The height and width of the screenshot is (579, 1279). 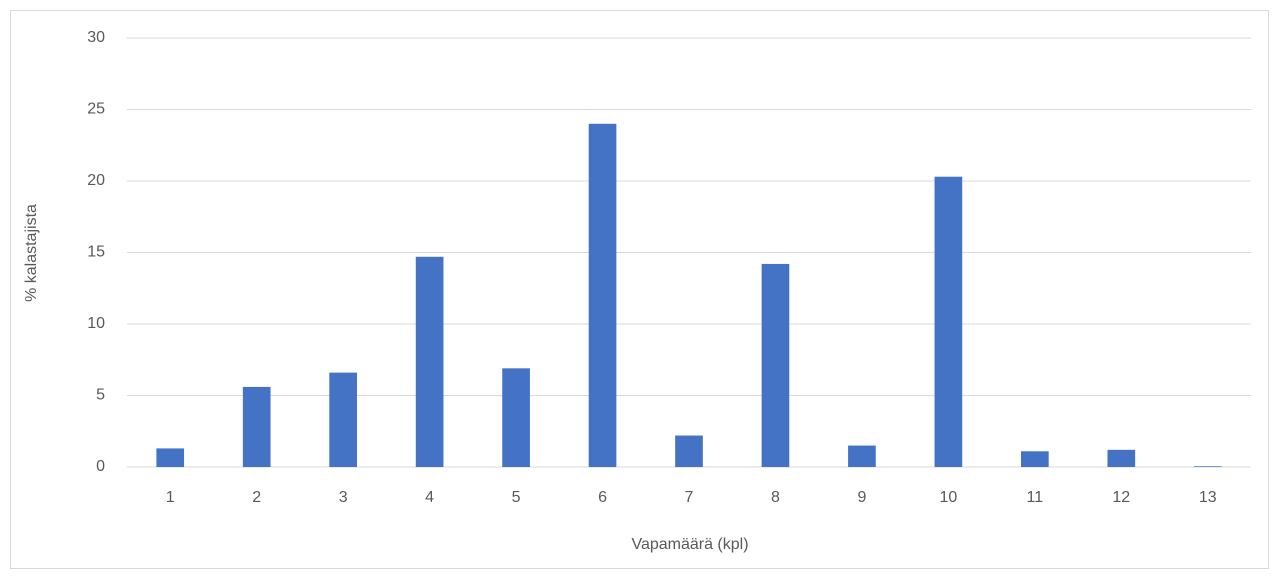 What do you see at coordinates (948, 497) in the screenshot?
I see `x-tick-label: 10` at bounding box center [948, 497].